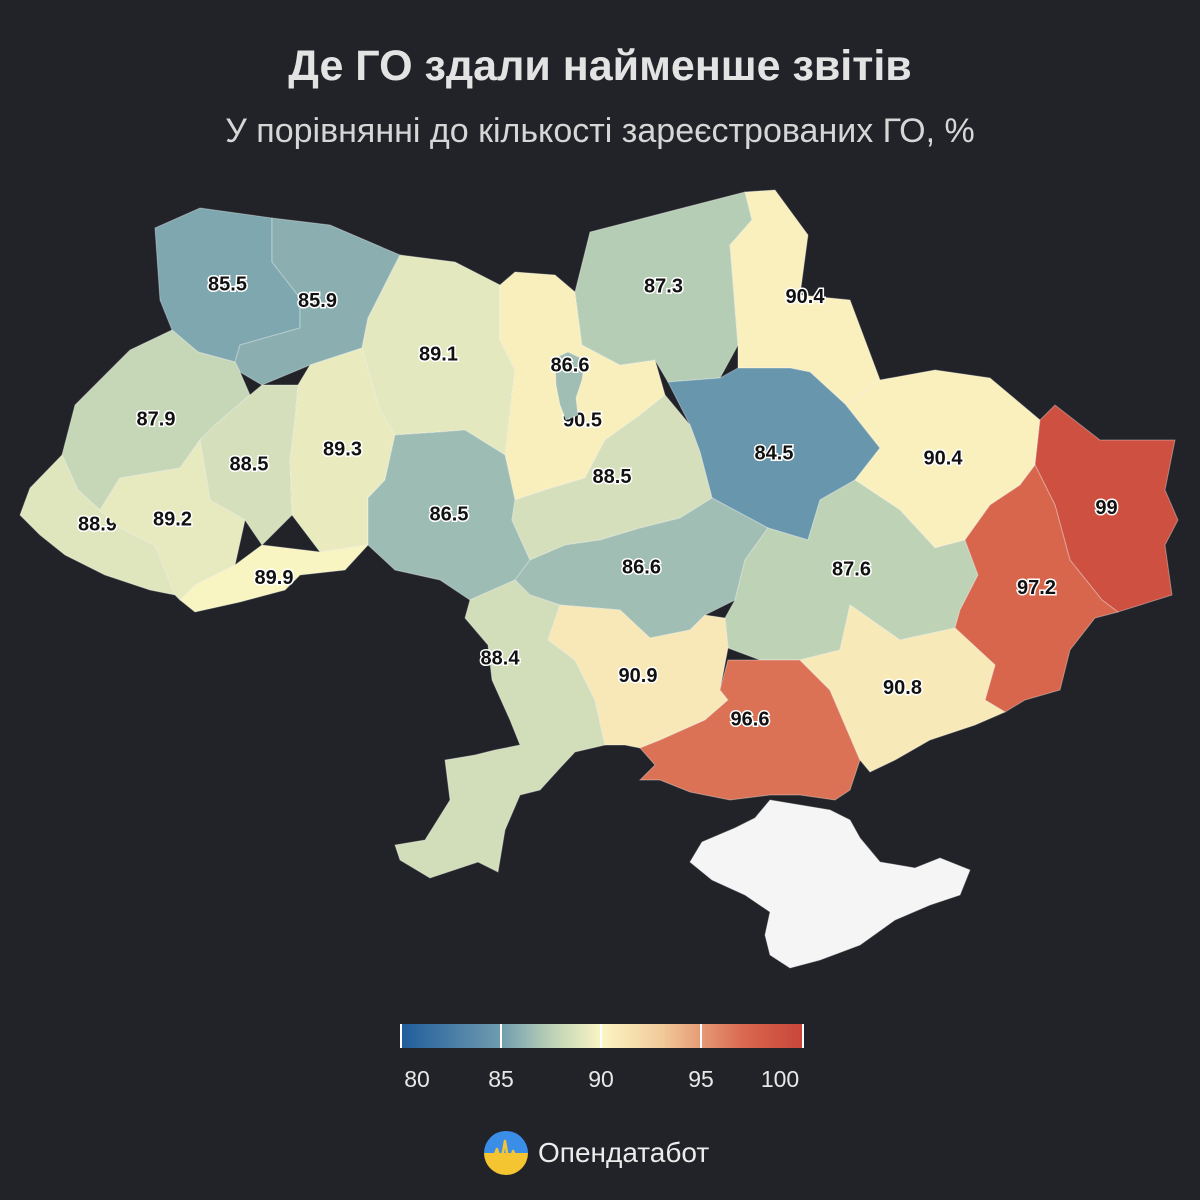  I want to click on region-chernivtsi-shape, so click(274, 578).